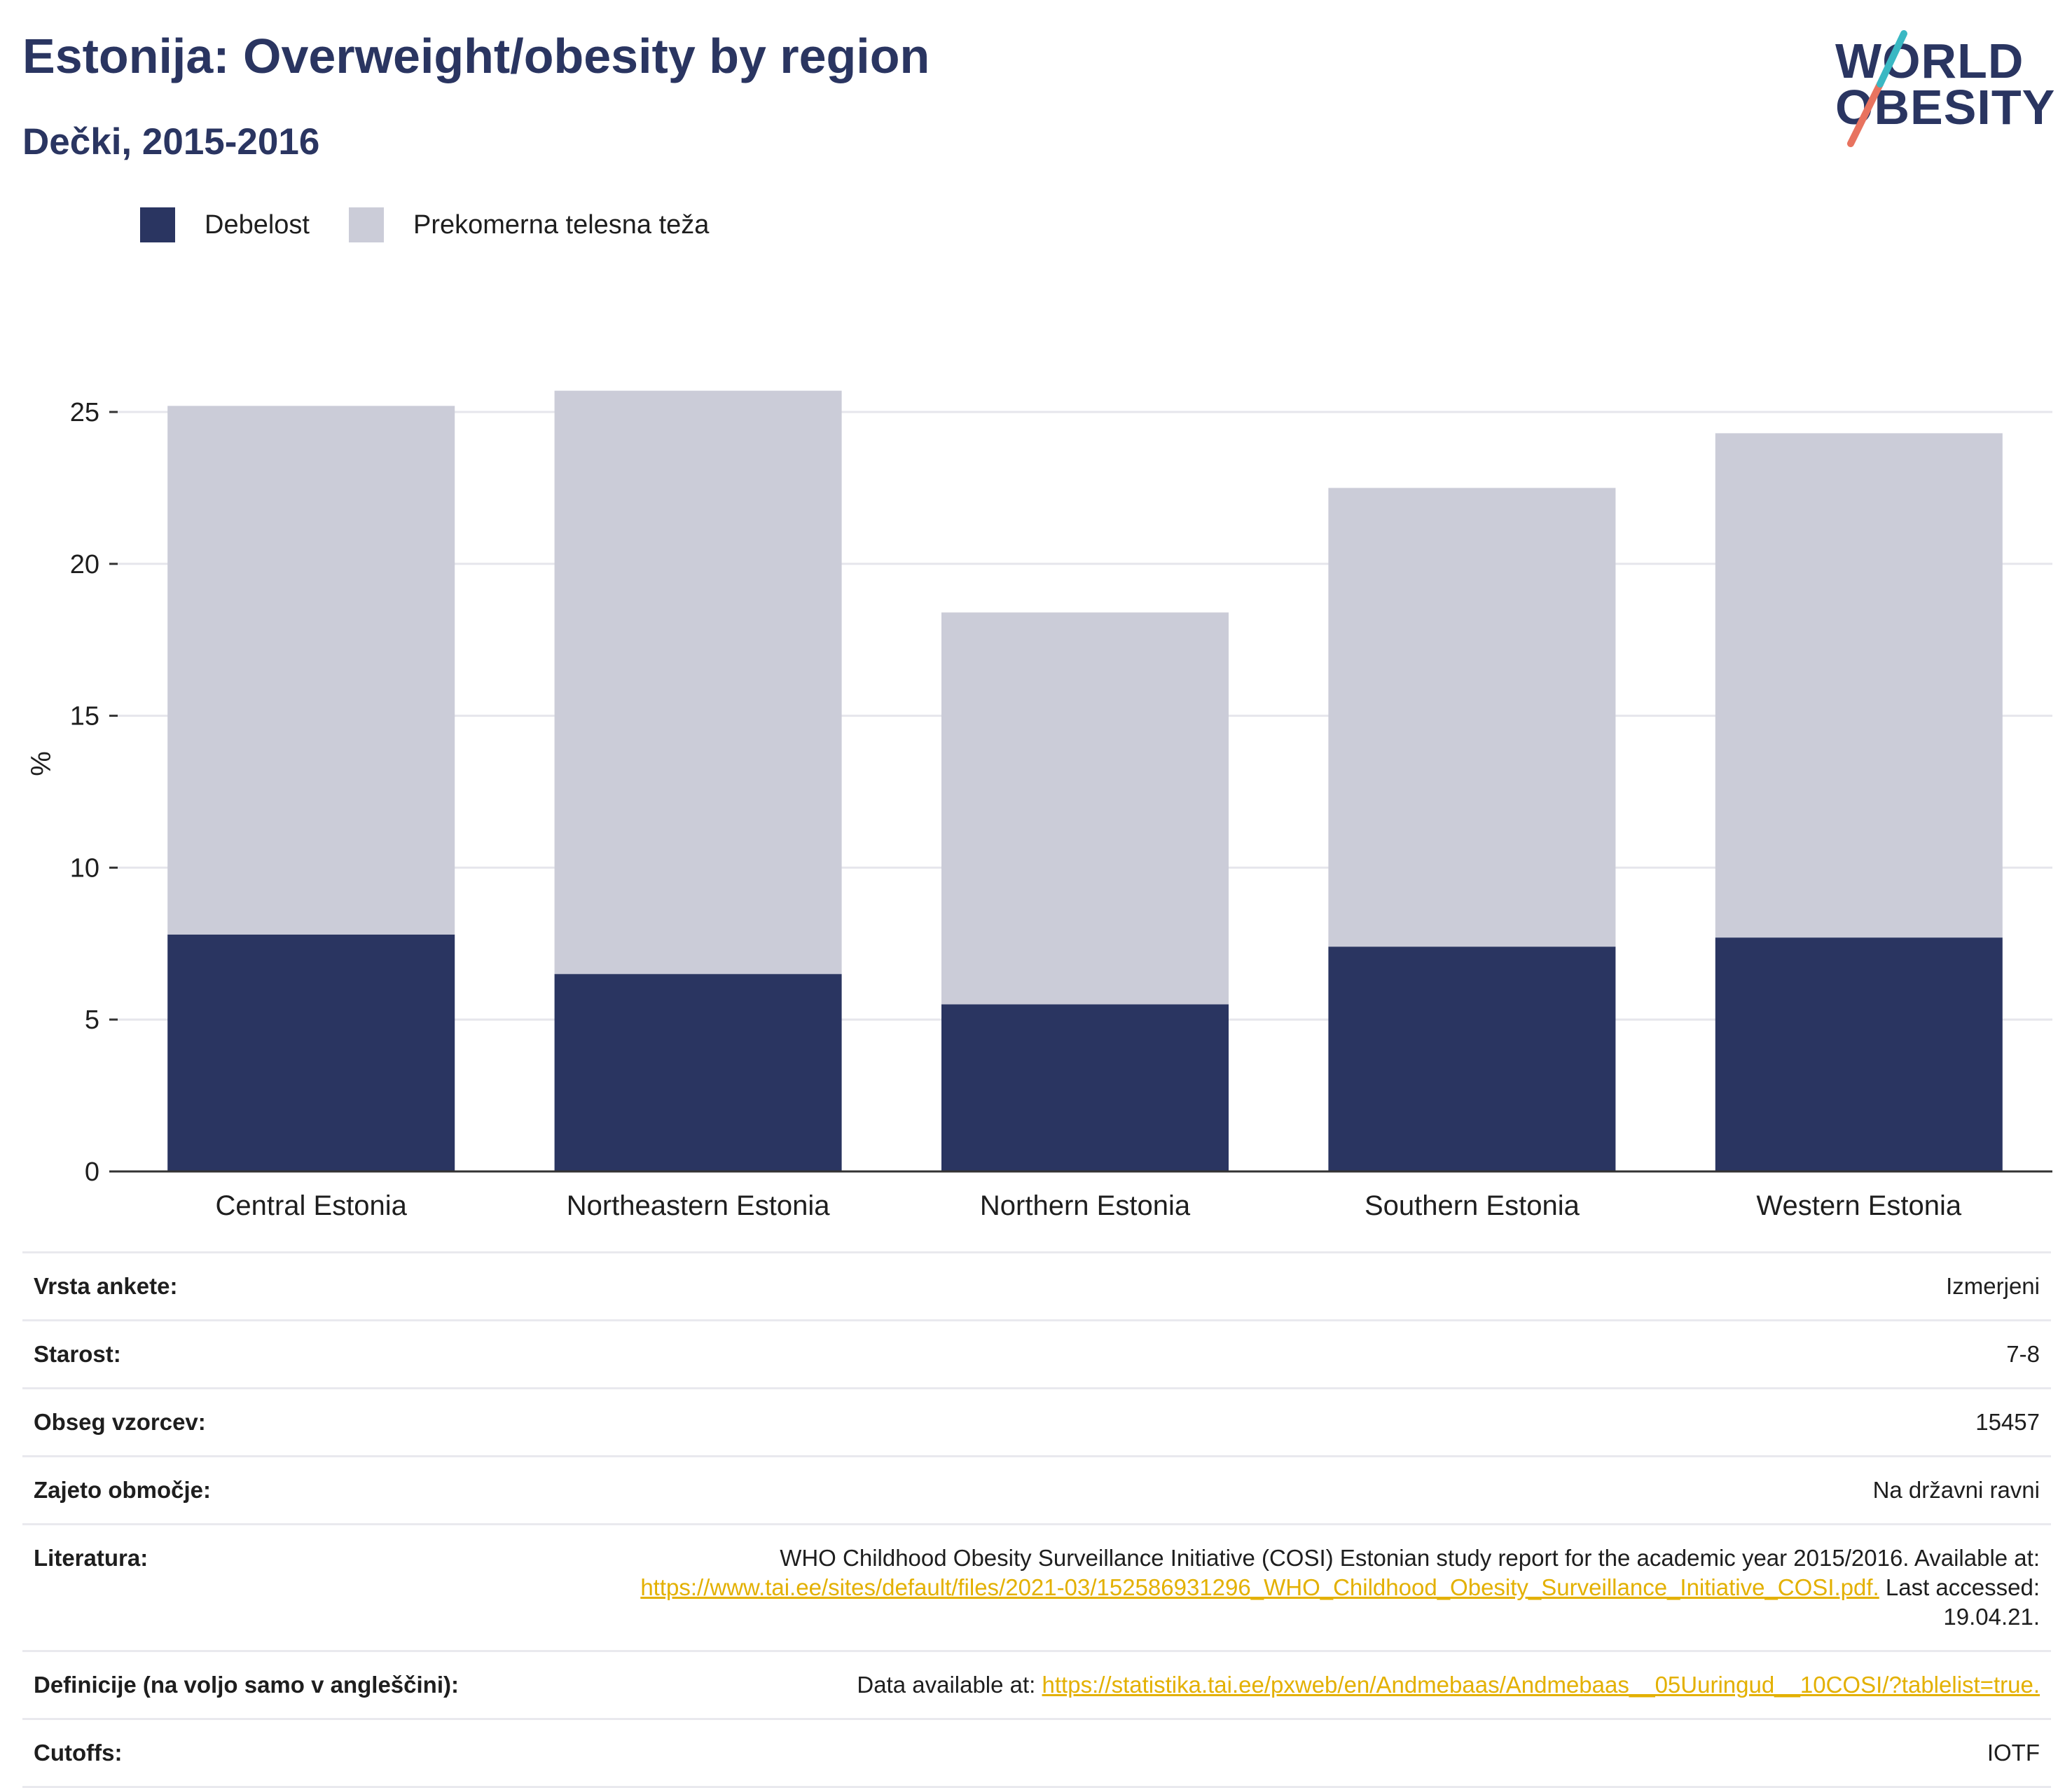 The height and width of the screenshot is (1788, 2072). What do you see at coordinates (257, 224) in the screenshot?
I see `legend-label-obesity: Debelost` at bounding box center [257, 224].